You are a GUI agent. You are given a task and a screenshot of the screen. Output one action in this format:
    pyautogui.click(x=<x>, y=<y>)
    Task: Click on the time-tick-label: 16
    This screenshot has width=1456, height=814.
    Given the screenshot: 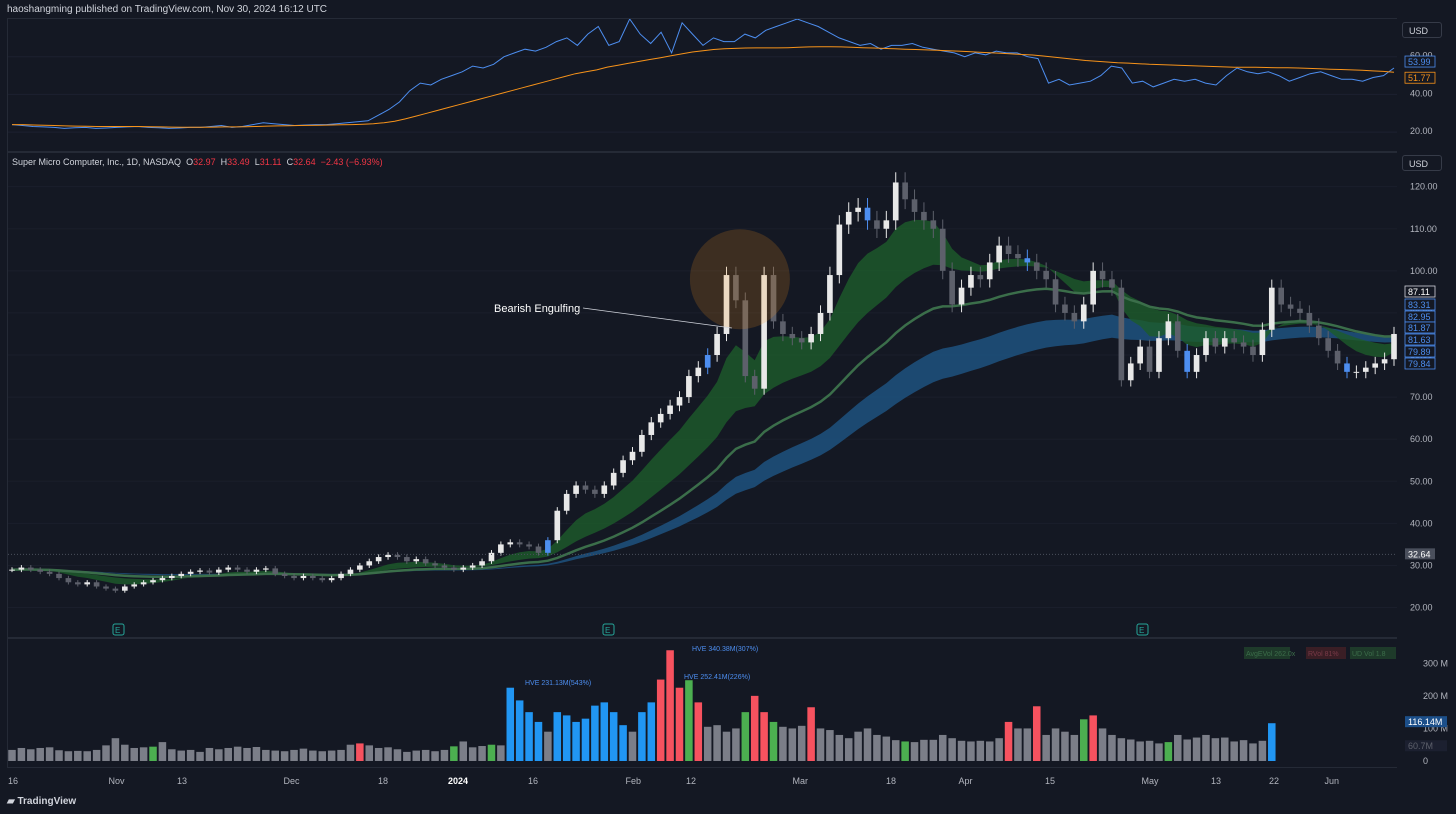 What is the action you would take?
    pyautogui.click(x=13, y=781)
    